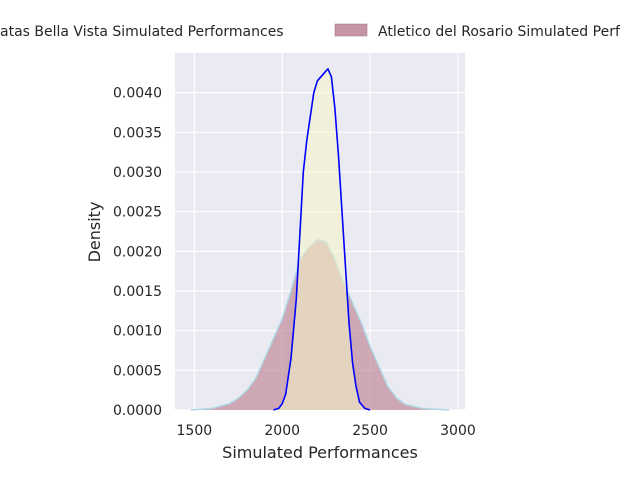 Image resolution: width=640 pixels, height=480 pixels. What do you see at coordinates (137, 332) in the screenshot?
I see `y-tick-label: 0.0010` at bounding box center [137, 332].